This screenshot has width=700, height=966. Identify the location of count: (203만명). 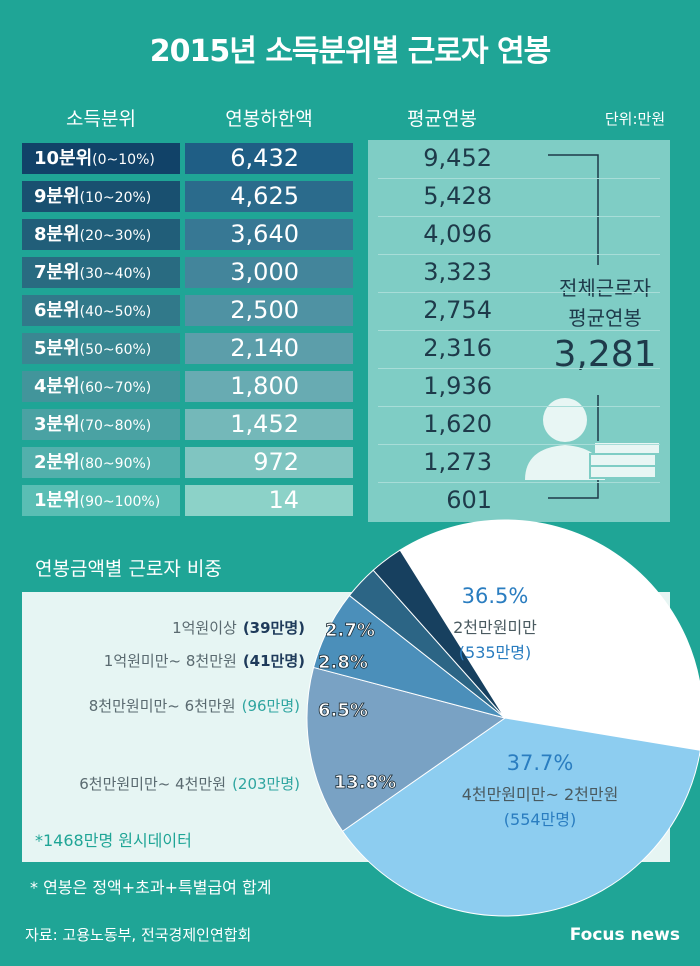
(266, 784).